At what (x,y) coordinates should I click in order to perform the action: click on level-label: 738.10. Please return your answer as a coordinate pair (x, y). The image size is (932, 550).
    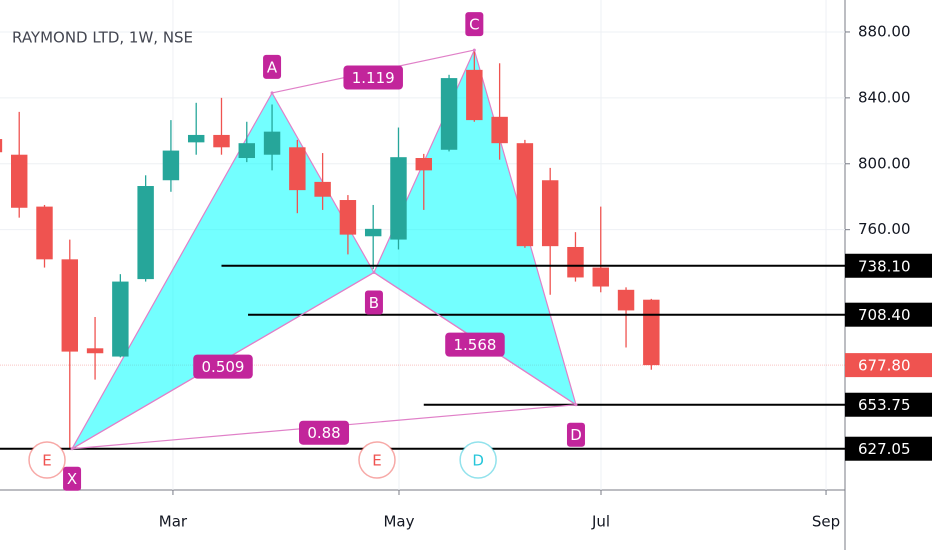
    Looking at the image, I should click on (884, 266).